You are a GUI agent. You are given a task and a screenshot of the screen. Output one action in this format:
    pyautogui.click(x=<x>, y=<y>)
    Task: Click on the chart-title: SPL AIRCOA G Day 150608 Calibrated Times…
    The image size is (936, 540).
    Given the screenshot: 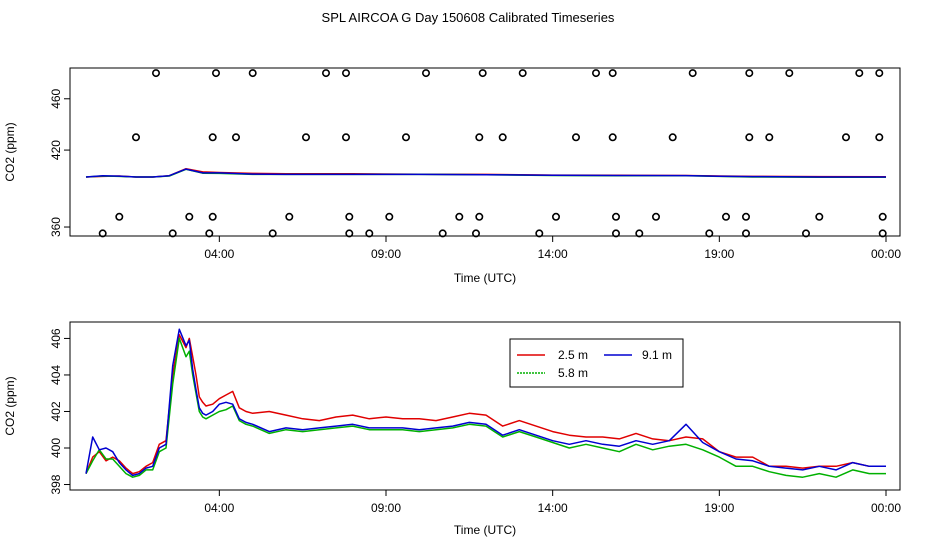 What is the action you would take?
    pyautogui.click(x=468, y=17)
    